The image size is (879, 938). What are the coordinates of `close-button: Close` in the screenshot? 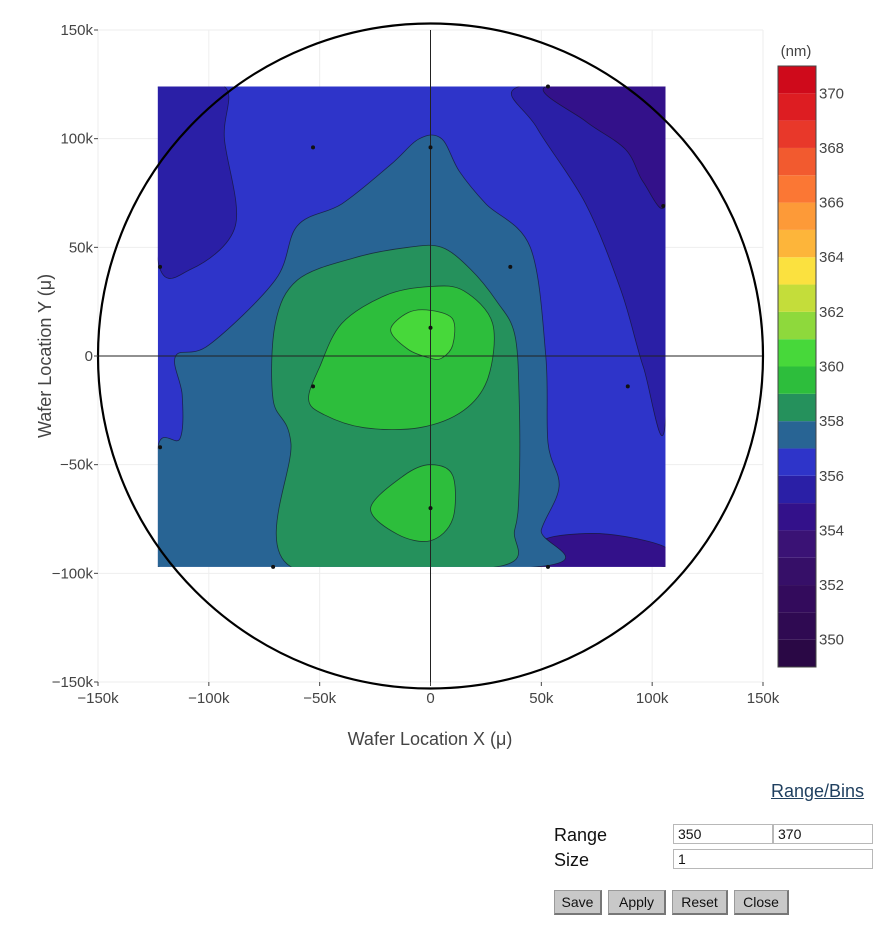 It's located at (761, 902).